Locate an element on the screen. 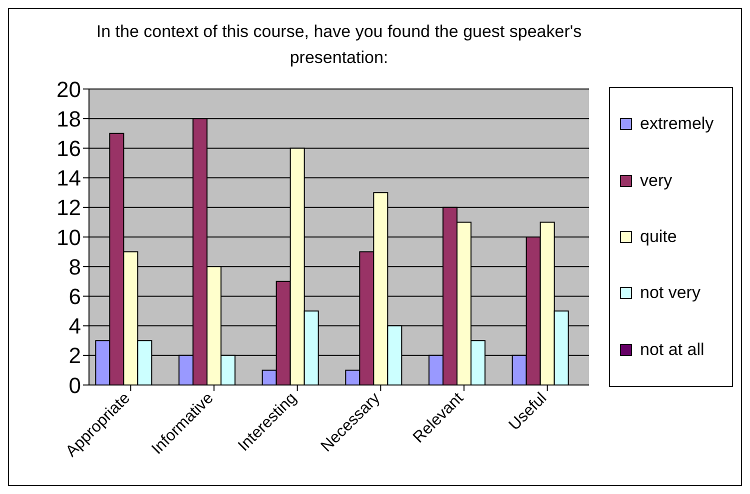  y-tick-label: 0 is located at coordinates (74, 385).